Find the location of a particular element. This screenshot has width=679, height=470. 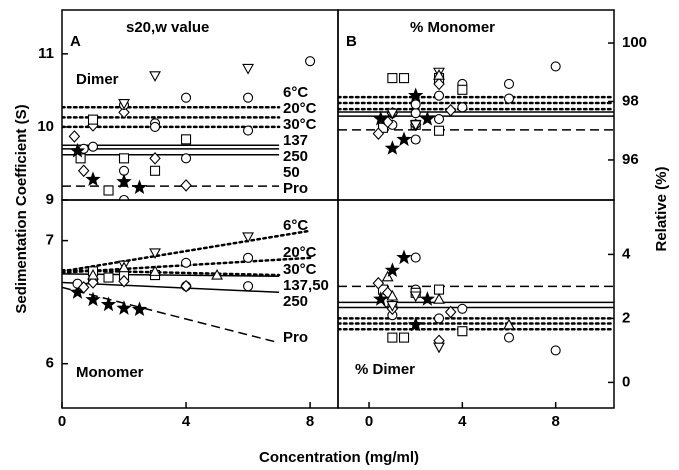

y-tick-label: 4 is located at coordinates (626, 253).